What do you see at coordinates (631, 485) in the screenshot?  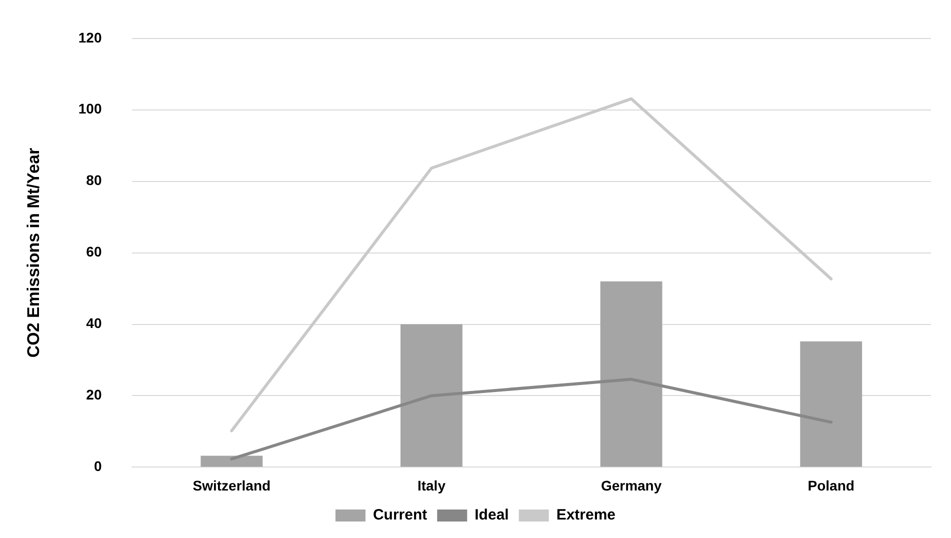 I see `x-tick-label: Germany` at bounding box center [631, 485].